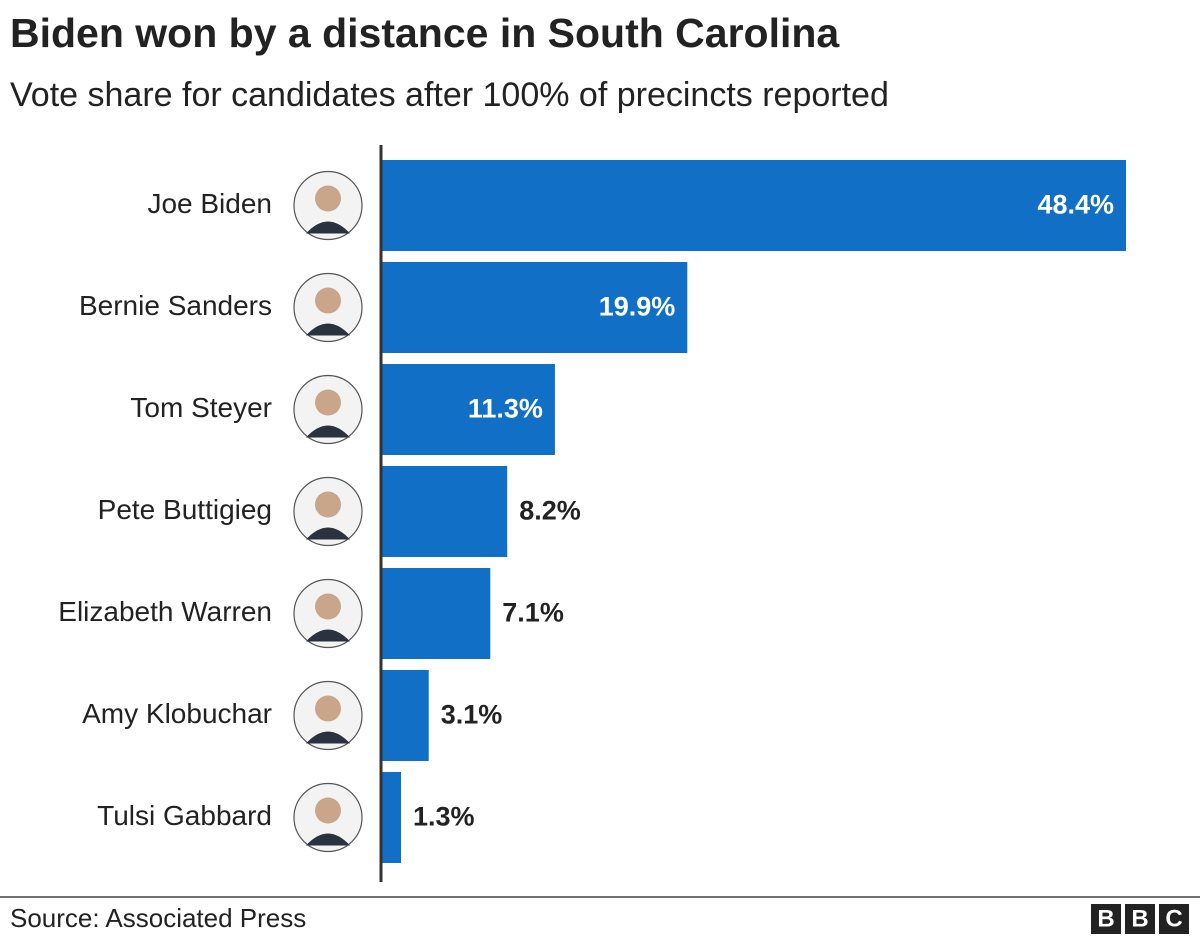 This screenshot has height=938, width=1200. Describe the element at coordinates (175, 305) in the screenshot. I see `category-label: Bernie Sanders` at that location.